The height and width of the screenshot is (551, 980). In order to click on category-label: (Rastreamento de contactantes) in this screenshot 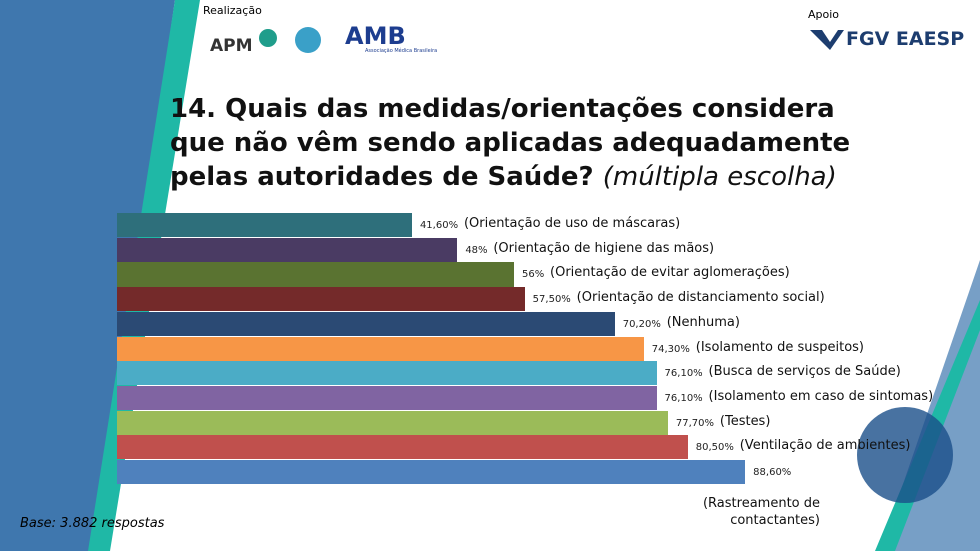, I will do `click(761, 512)`.